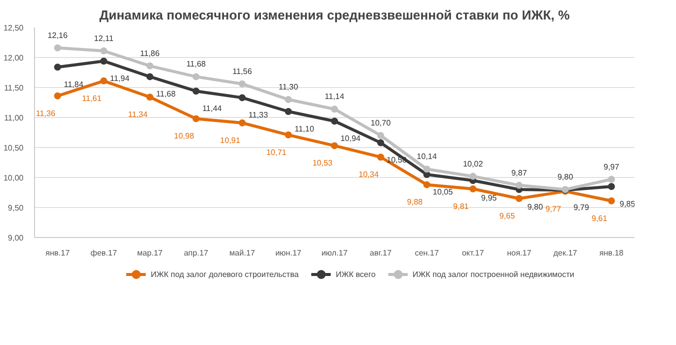  I want to click on y-tick-label: 11,50, so click(14, 88).